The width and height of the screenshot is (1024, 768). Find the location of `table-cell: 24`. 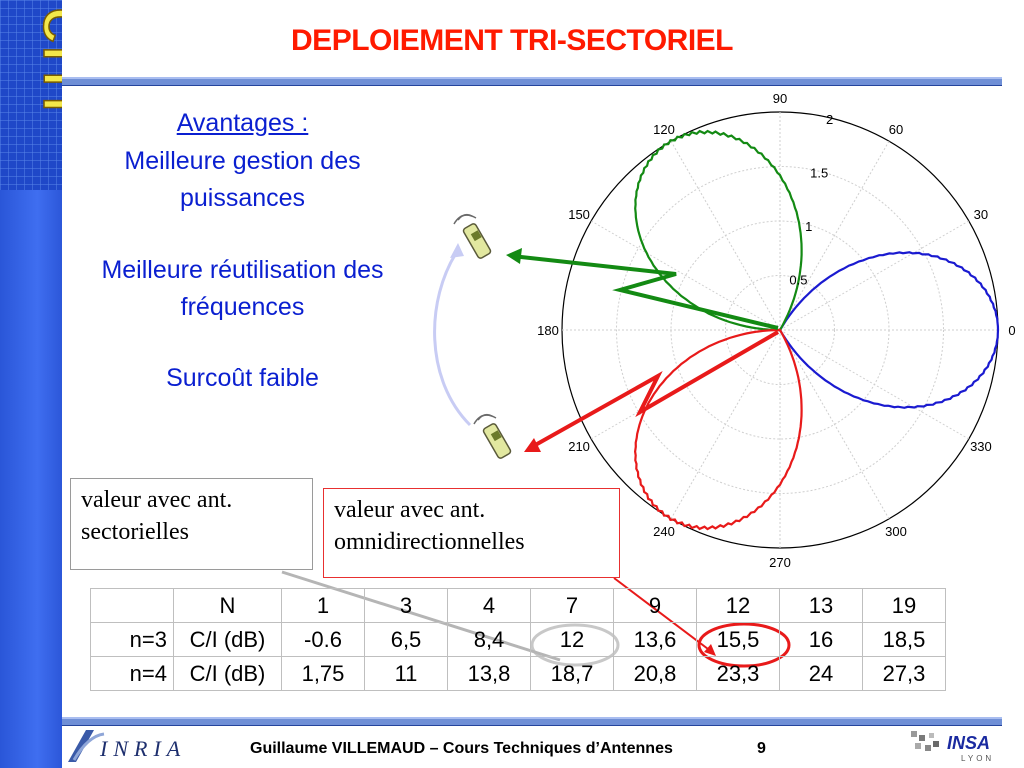

table-cell: 24 is located at coordinates (821, 673).